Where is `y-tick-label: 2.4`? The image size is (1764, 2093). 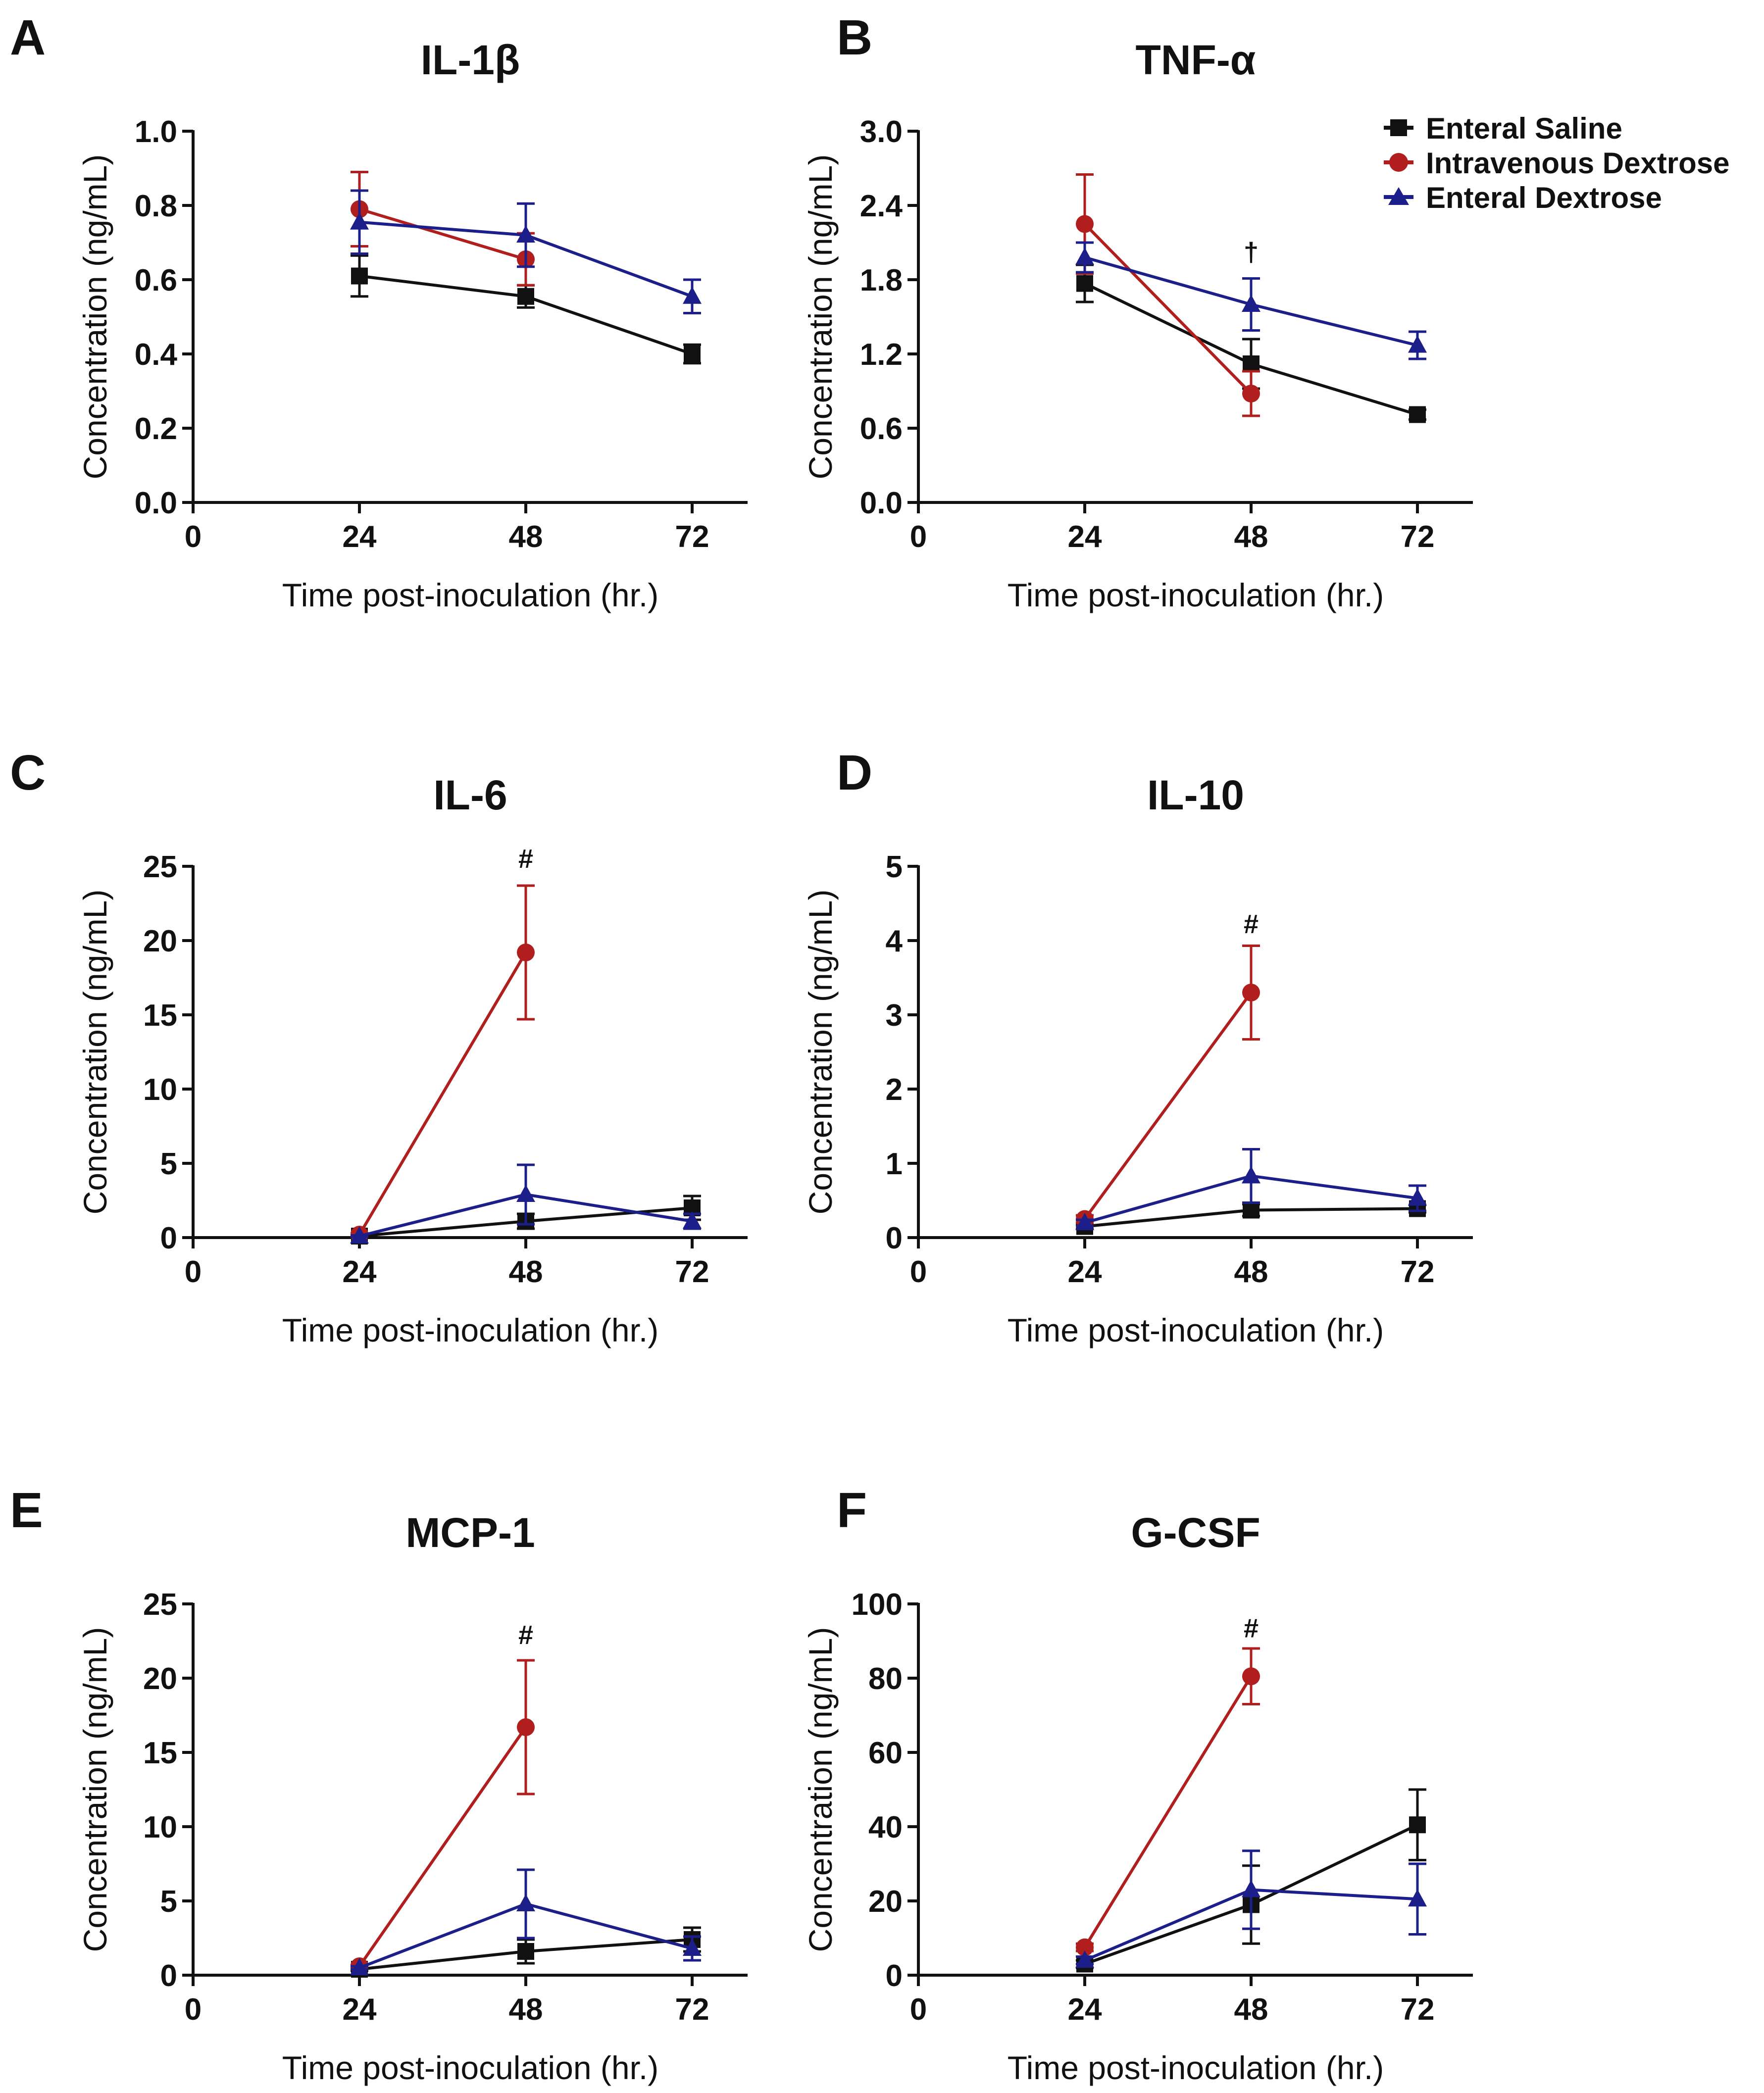 y-tick-label: 2.4 is located at coordinates (881, 206).